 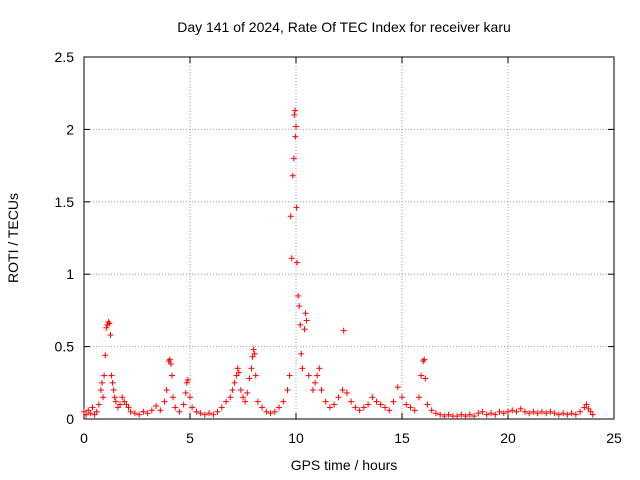 I want to click on x-tick-label: 15, so click(x=402, y=438).